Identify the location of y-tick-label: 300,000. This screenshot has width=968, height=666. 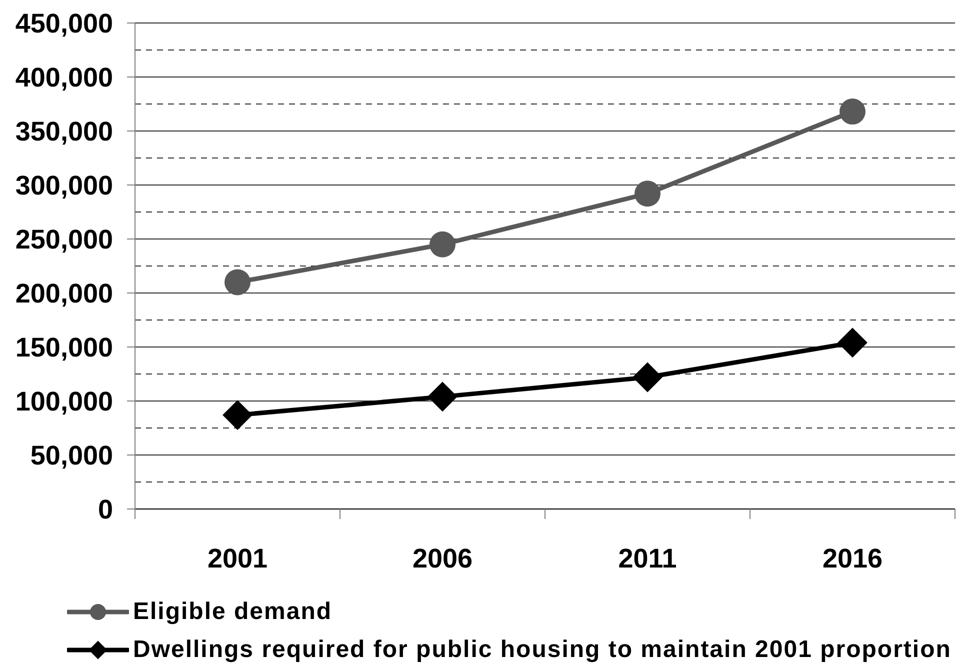
(64, 185).